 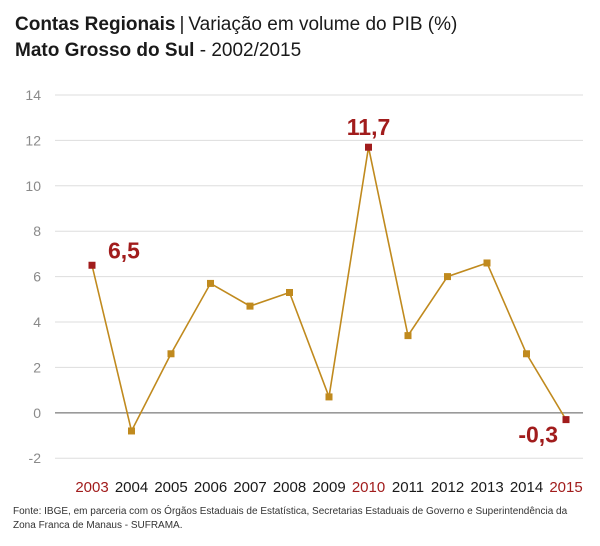 I want to click on y-tick-label: -2, so click(x=35, y=458).